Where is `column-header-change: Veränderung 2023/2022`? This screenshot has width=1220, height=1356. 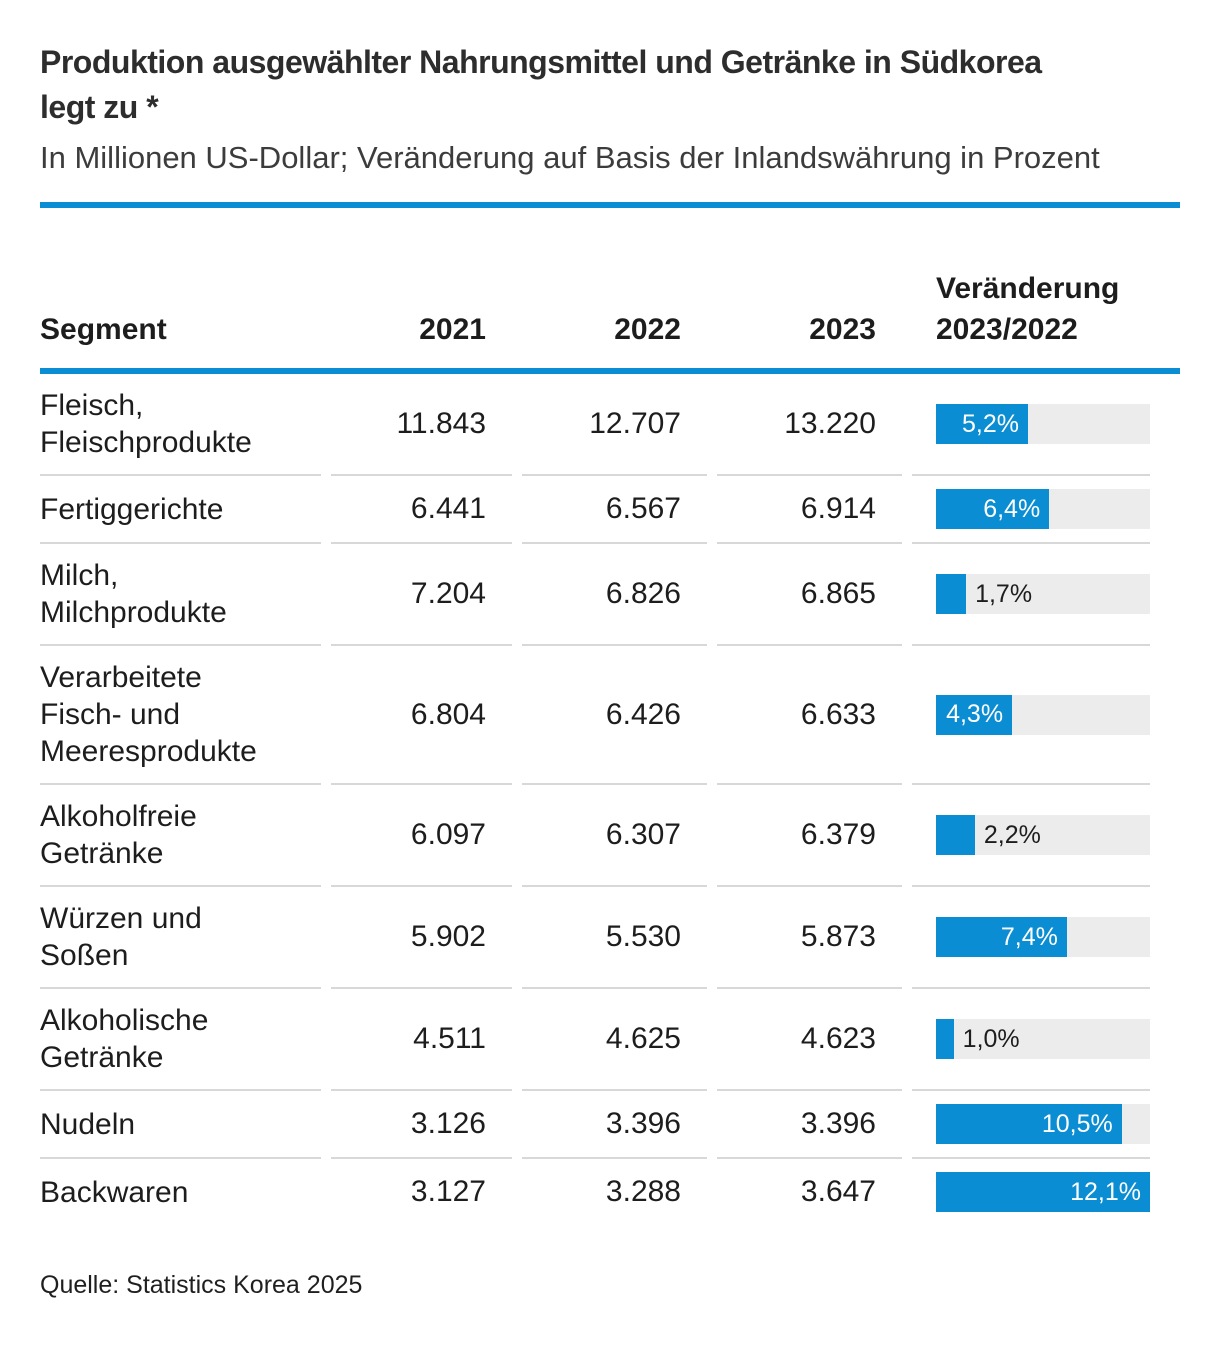
column-header-change: Veränderung 2023/2022 is located at coordinates (1028, 309).